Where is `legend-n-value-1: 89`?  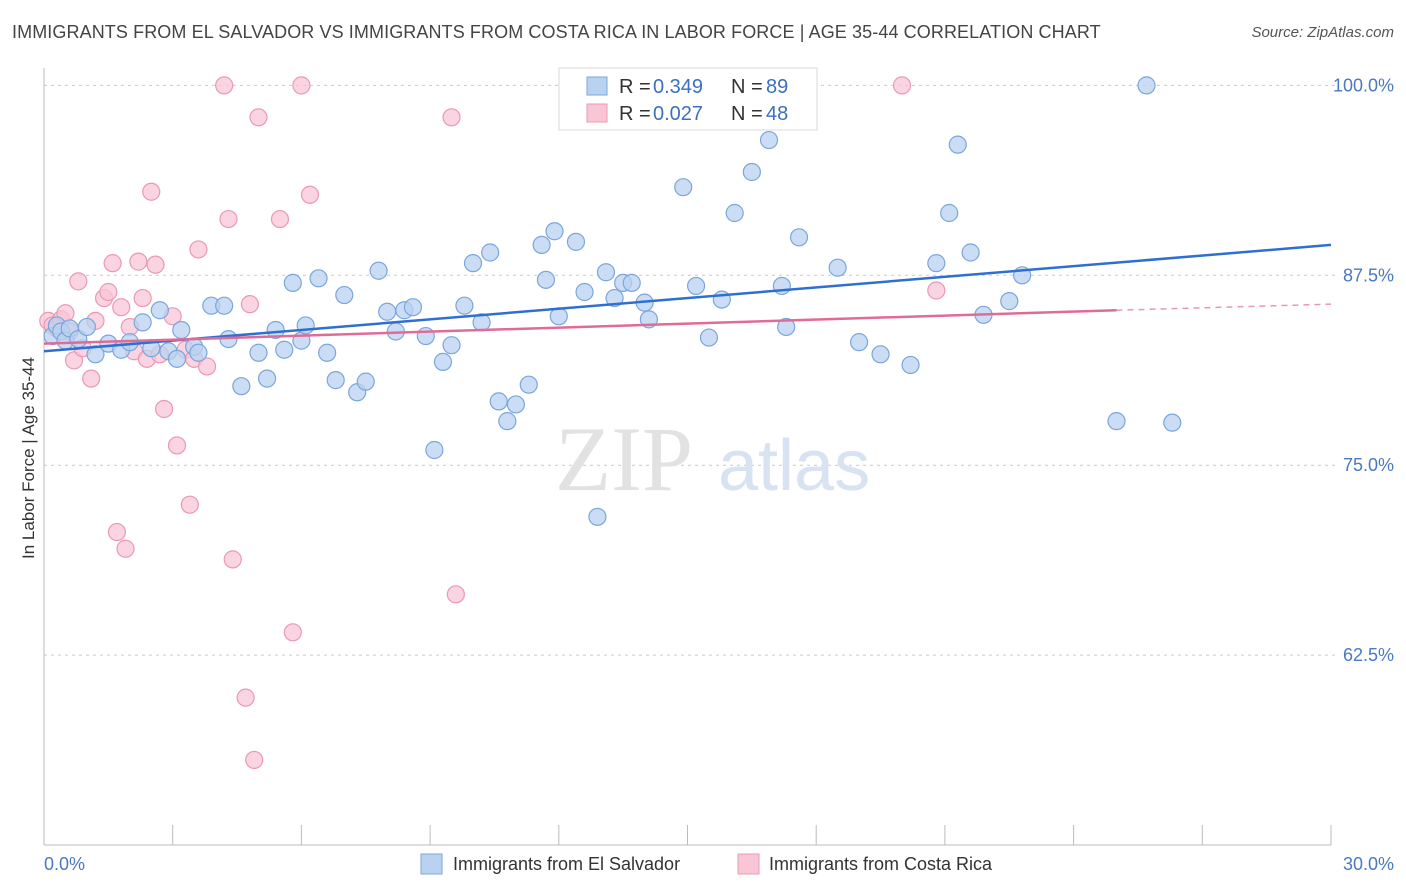
legend-n-value-1: 89 is located at coordinates (777, 87).